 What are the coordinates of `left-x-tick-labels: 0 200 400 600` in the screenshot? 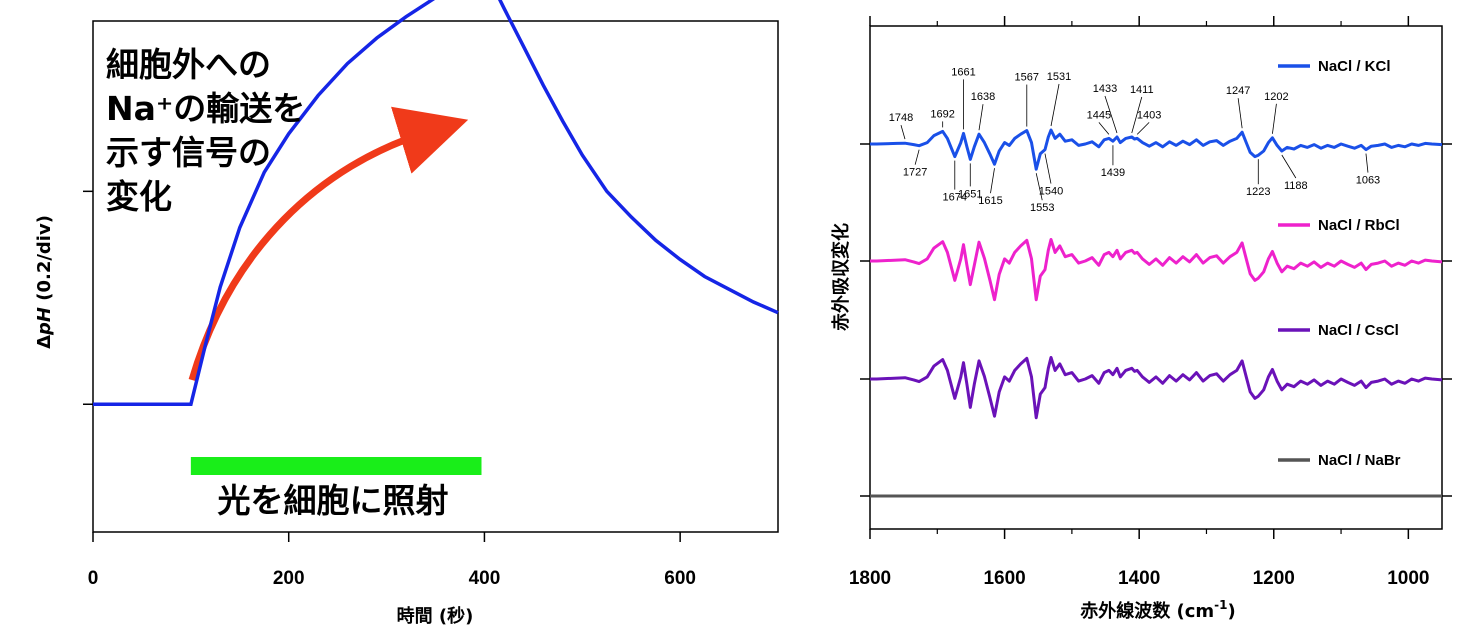 It's located at (392, 578).